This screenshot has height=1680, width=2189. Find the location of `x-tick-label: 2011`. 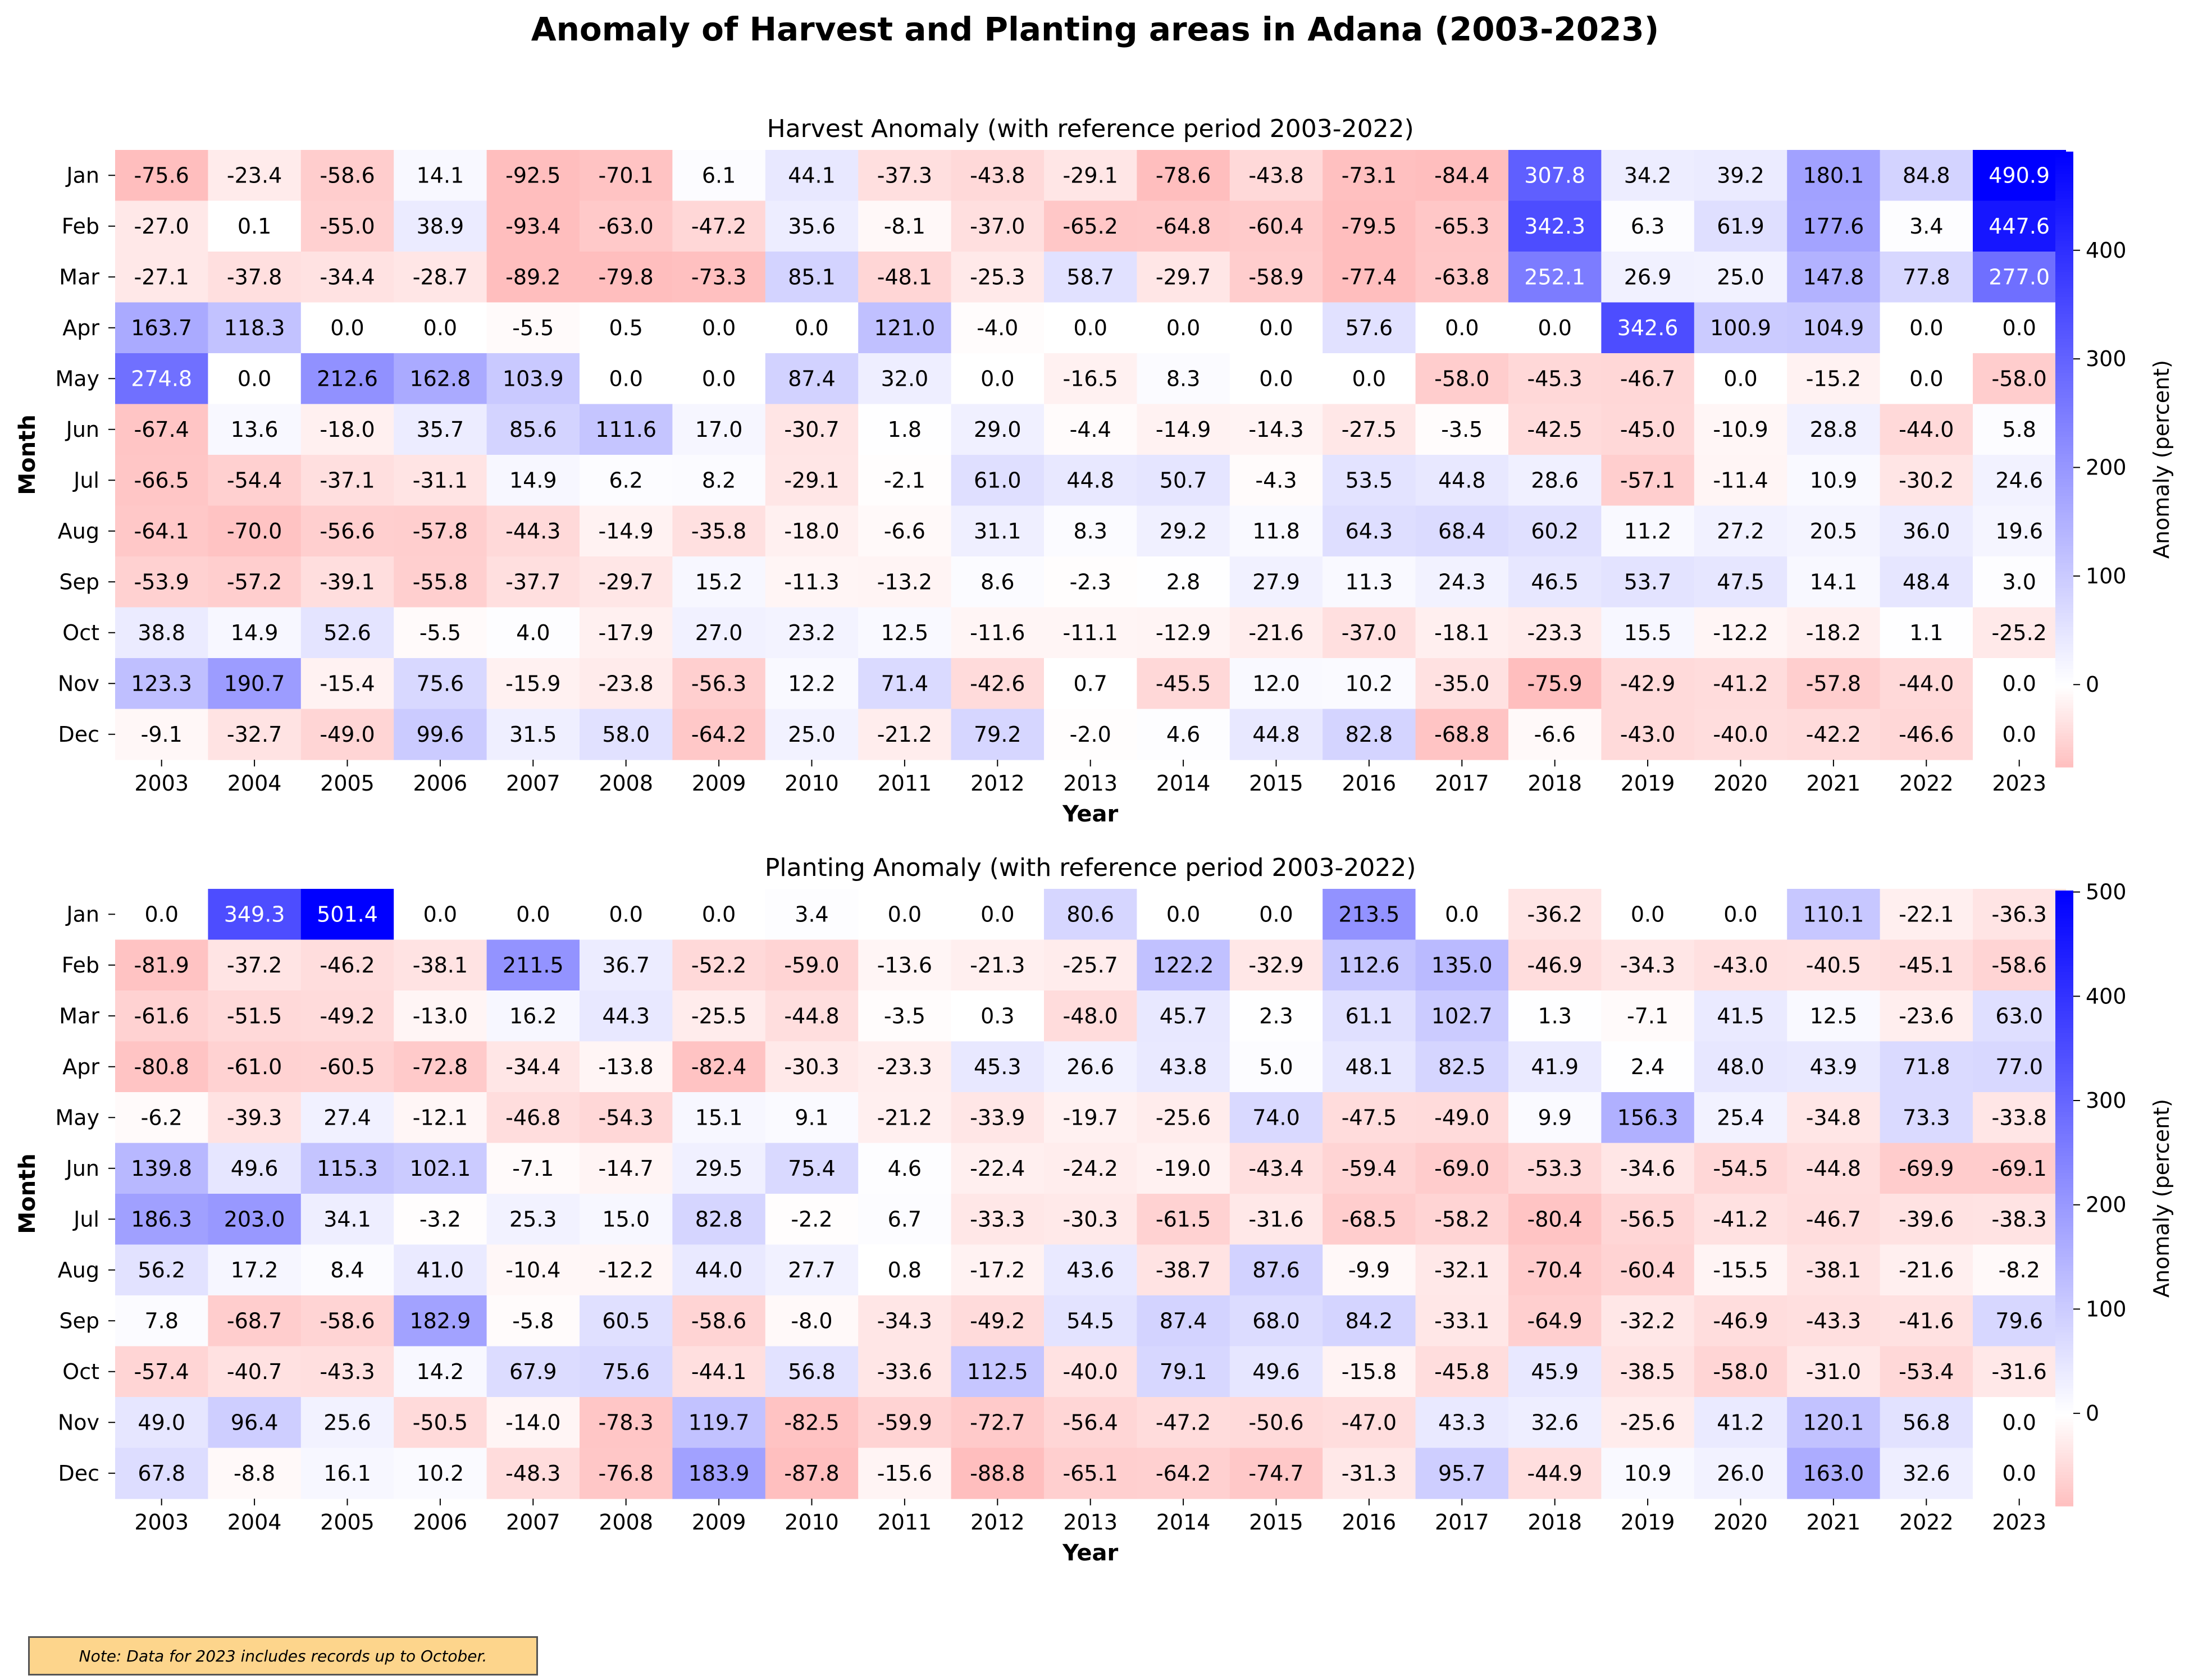

x-tick-label: 2011 is located at coordinates (905, 783).